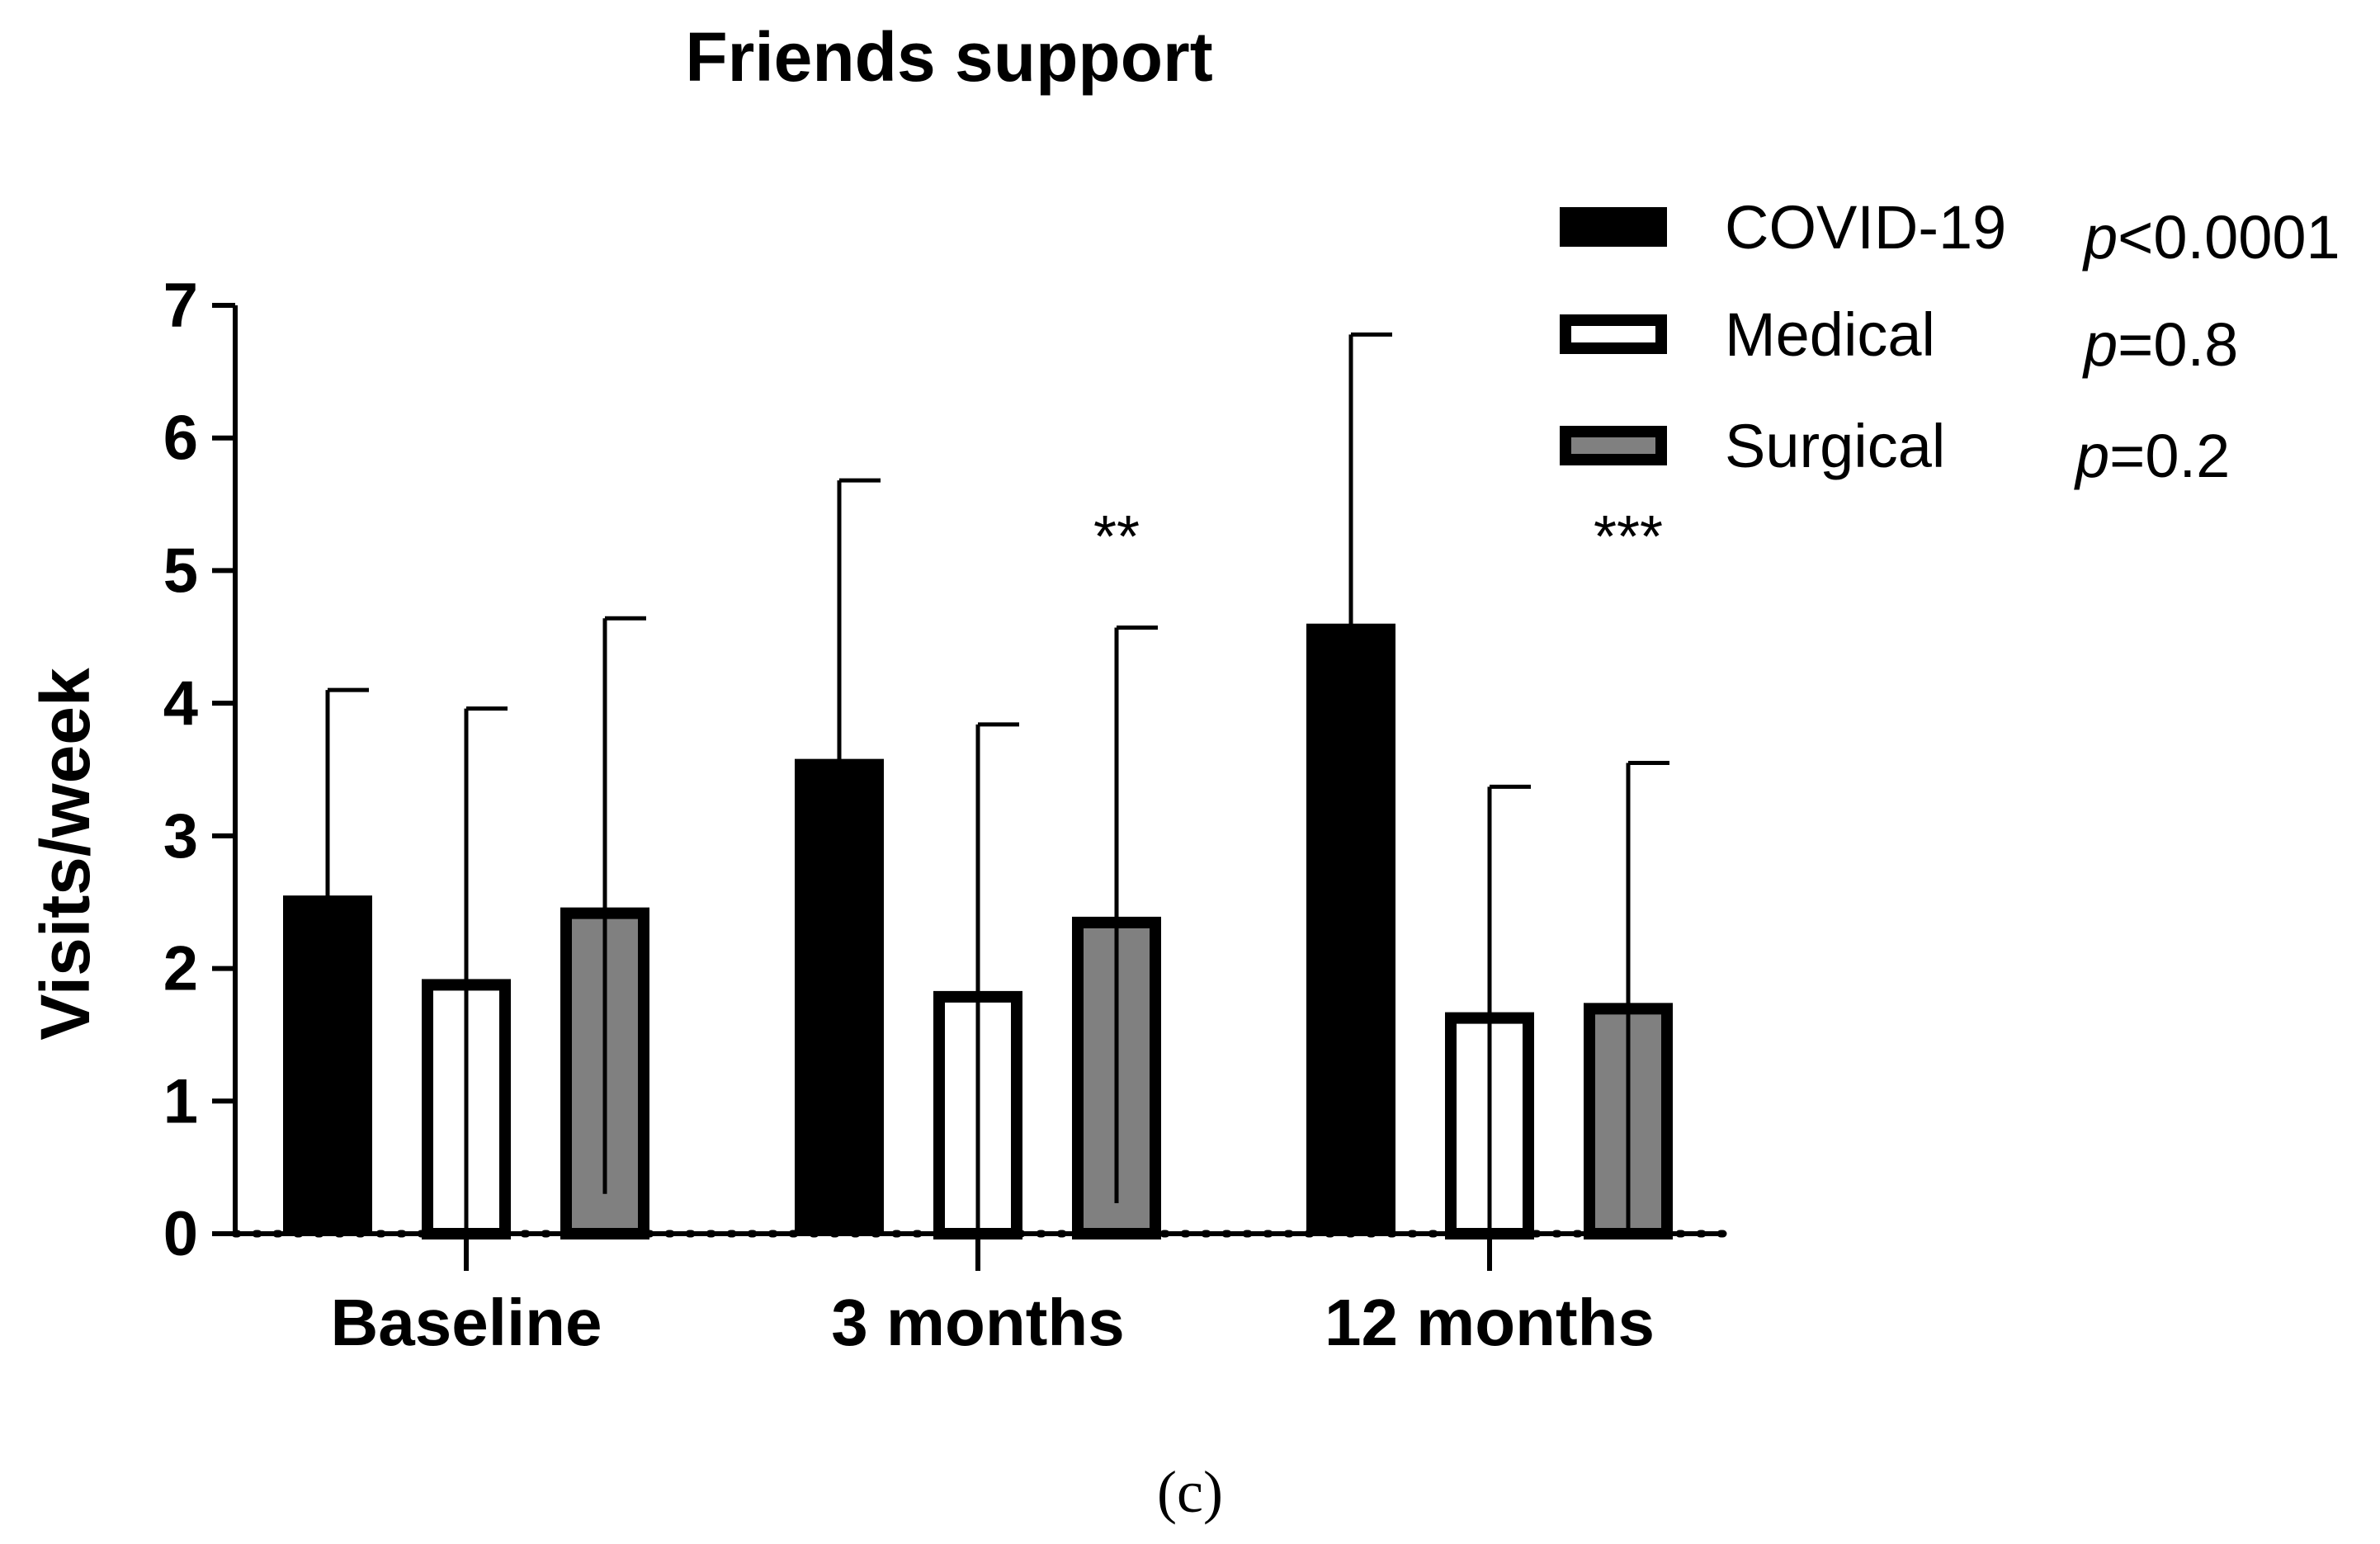 The image size is (2380, 1544). What do you see at coordinates (1613, 446) in the screenshot?
I see `legend-swatch-surgical` at bounding box center [1613, 446].